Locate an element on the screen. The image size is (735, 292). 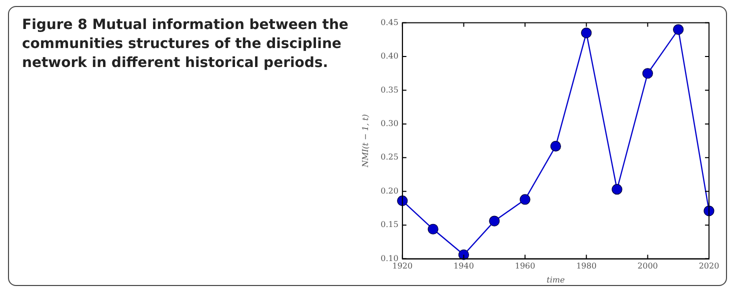
y-axis-title: NMI(t − 1, t) is located at coordinates (365, 141).